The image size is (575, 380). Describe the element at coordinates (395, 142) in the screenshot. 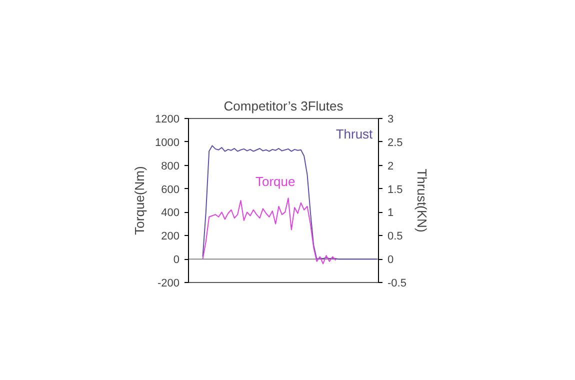

I see `y2-tick-label: 2.5` at that location.